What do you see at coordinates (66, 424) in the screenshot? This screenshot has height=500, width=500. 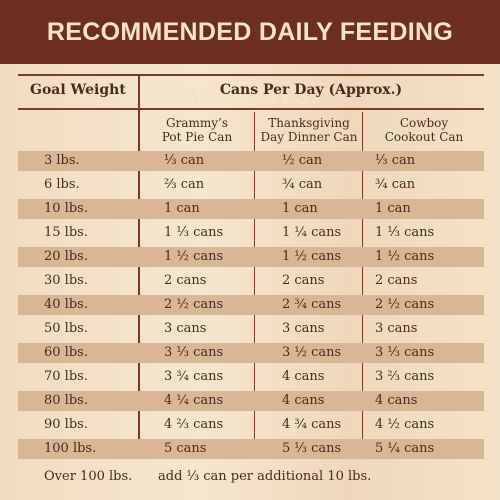 I see `weight: 90 lbs.` at bounding box center [66, 424].